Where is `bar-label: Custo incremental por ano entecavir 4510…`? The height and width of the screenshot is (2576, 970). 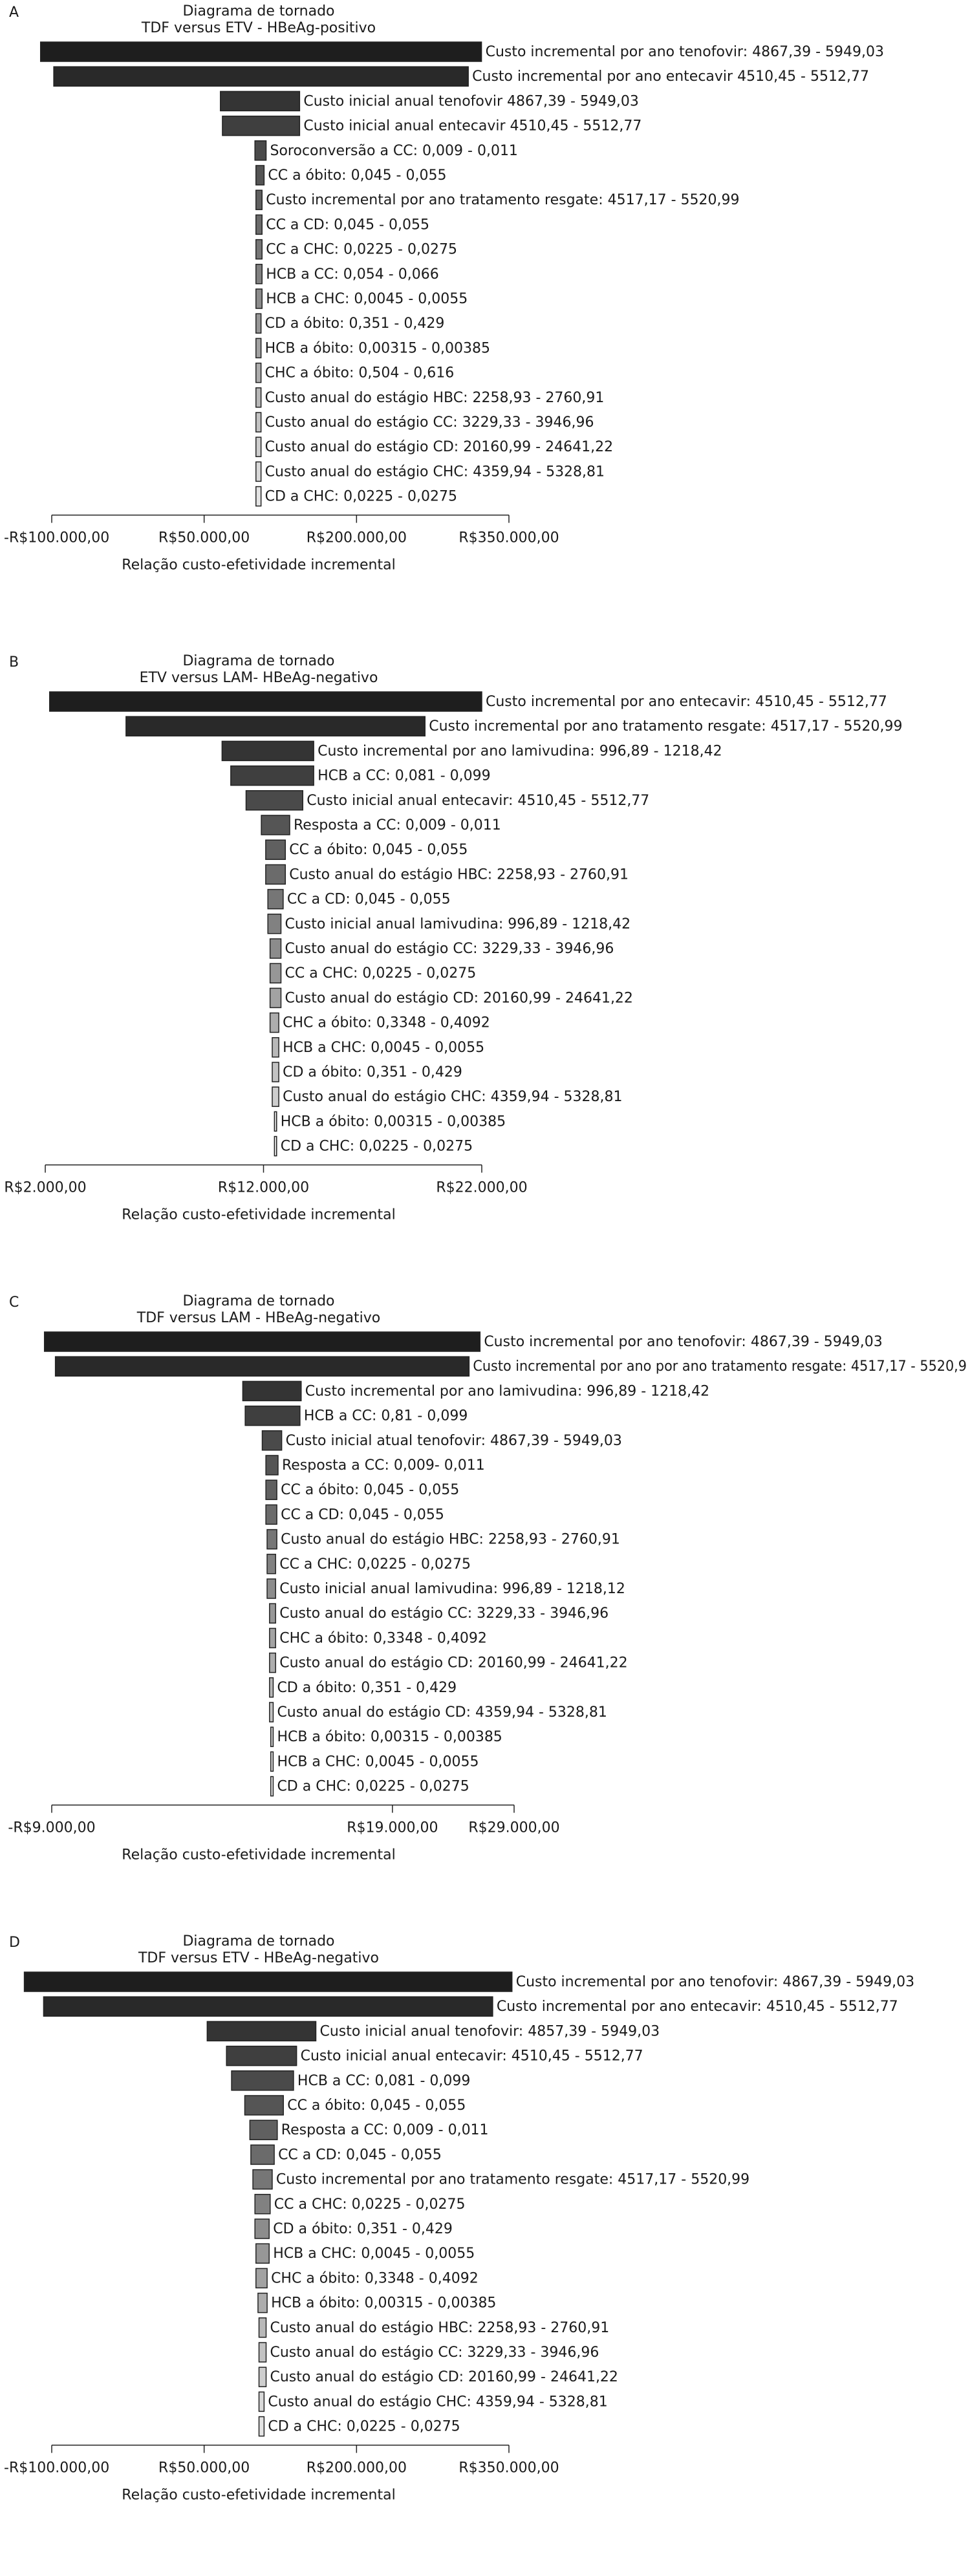 bar-label: Custo incremental por ano entecavir 4510… is located at coordinates (670, 77).